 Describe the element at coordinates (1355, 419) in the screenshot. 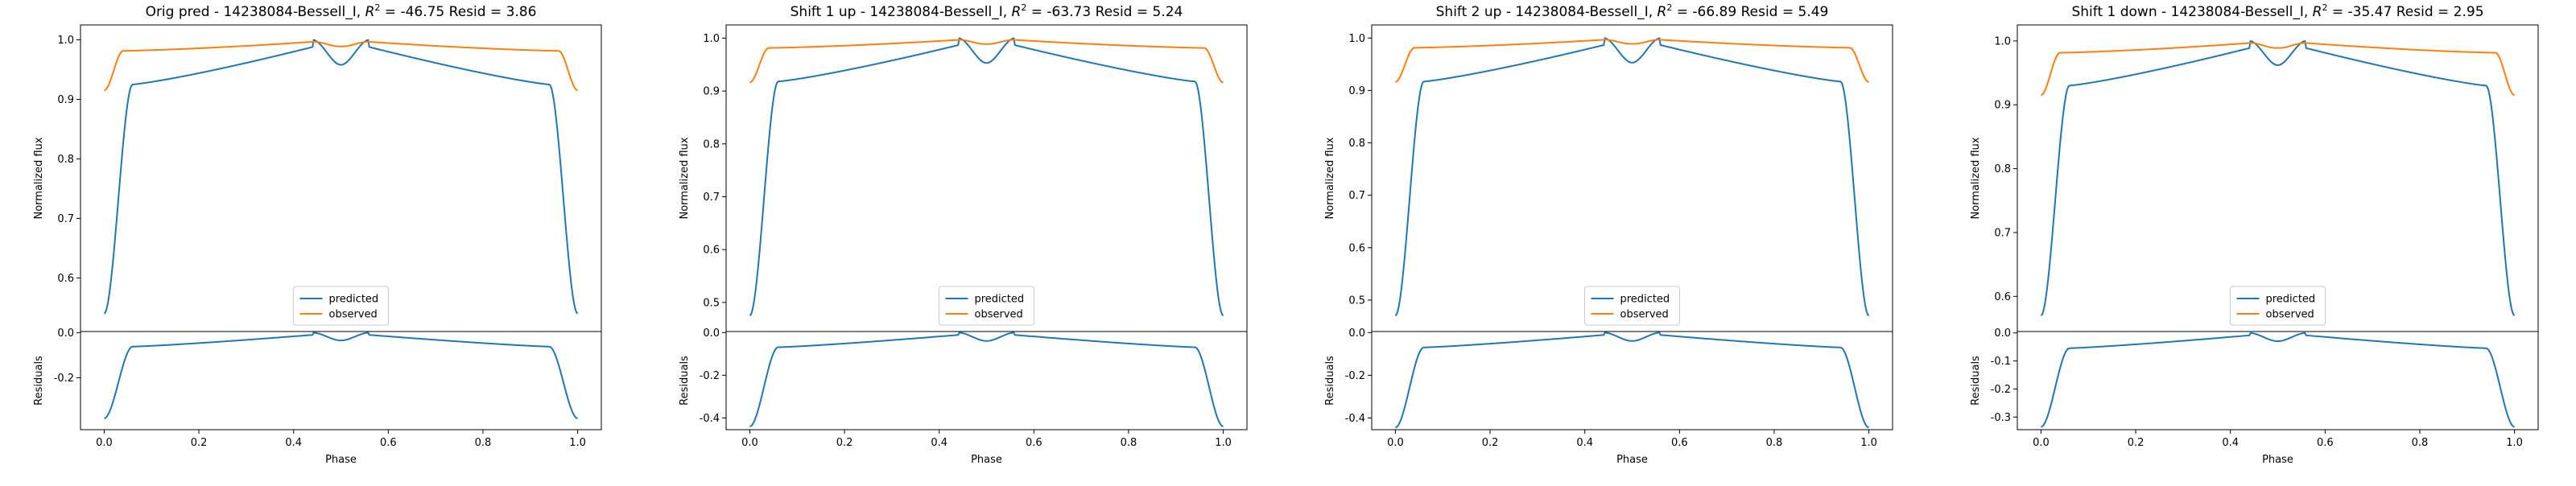

I see `resid-y-tick-label: -0.4` at that location.